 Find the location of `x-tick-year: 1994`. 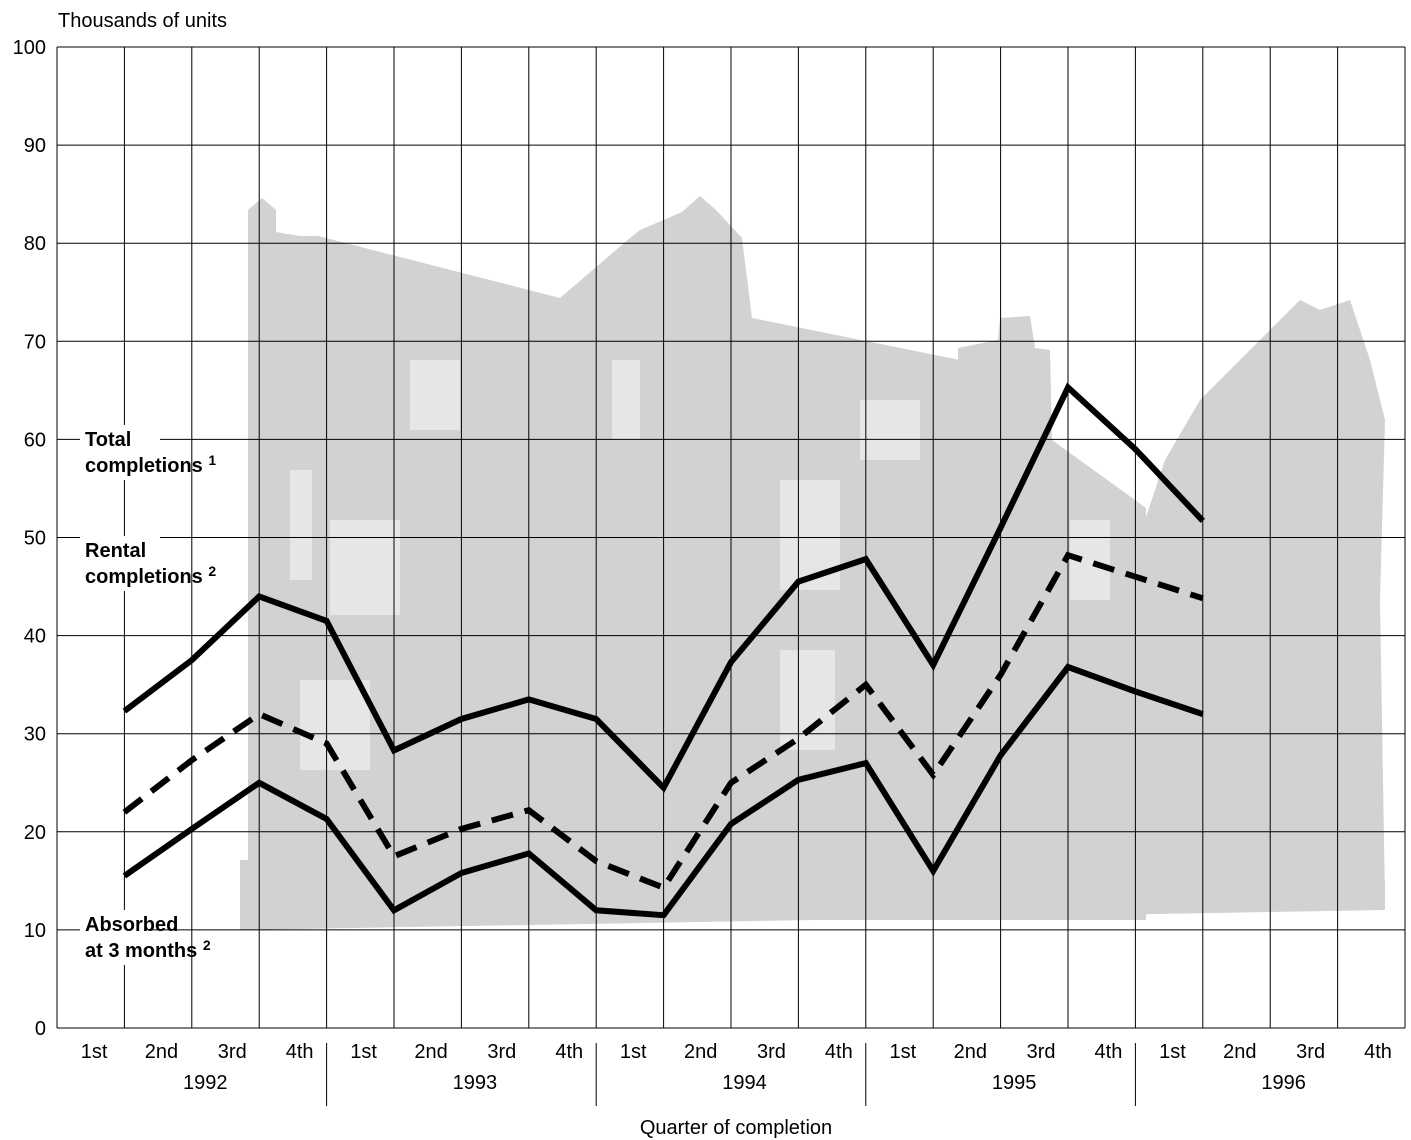

x-tick-year: 1994 is located at coordinates (744, 1083).